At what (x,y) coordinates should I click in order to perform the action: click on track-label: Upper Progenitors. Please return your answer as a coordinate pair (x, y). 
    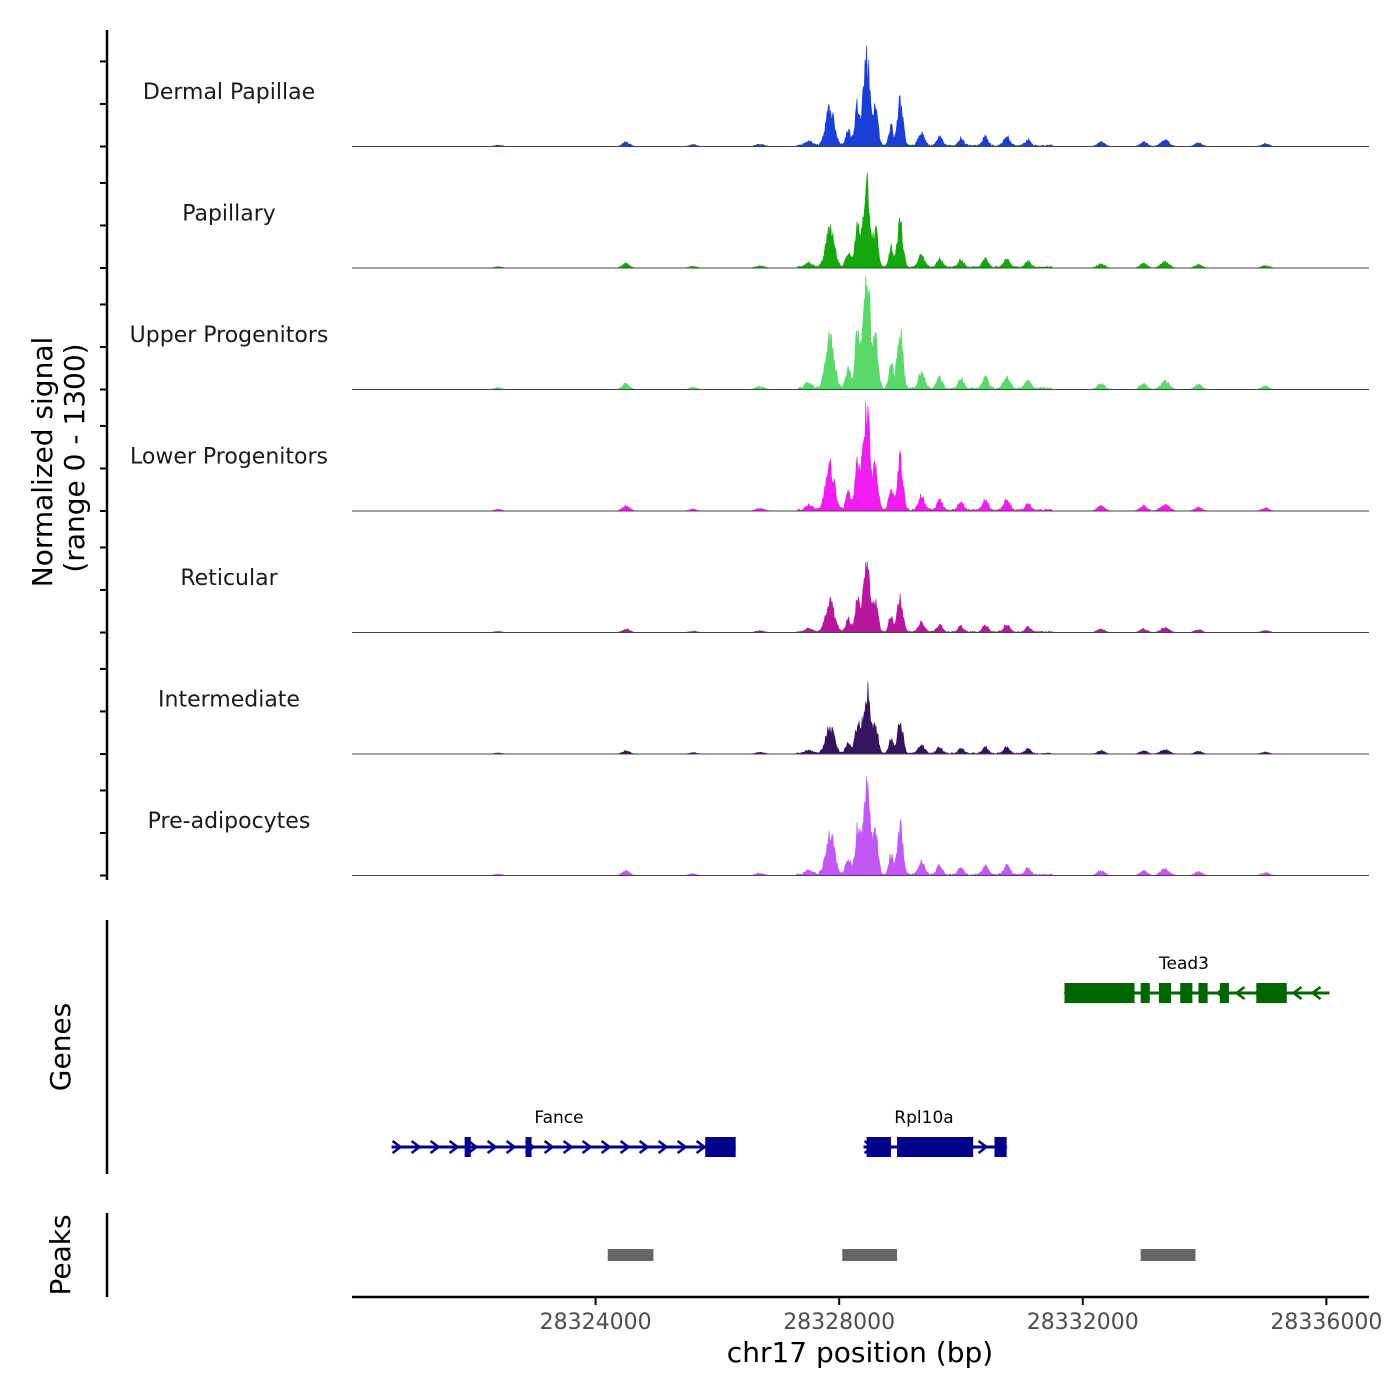
    Looking at the image, I should click on (229, 335).